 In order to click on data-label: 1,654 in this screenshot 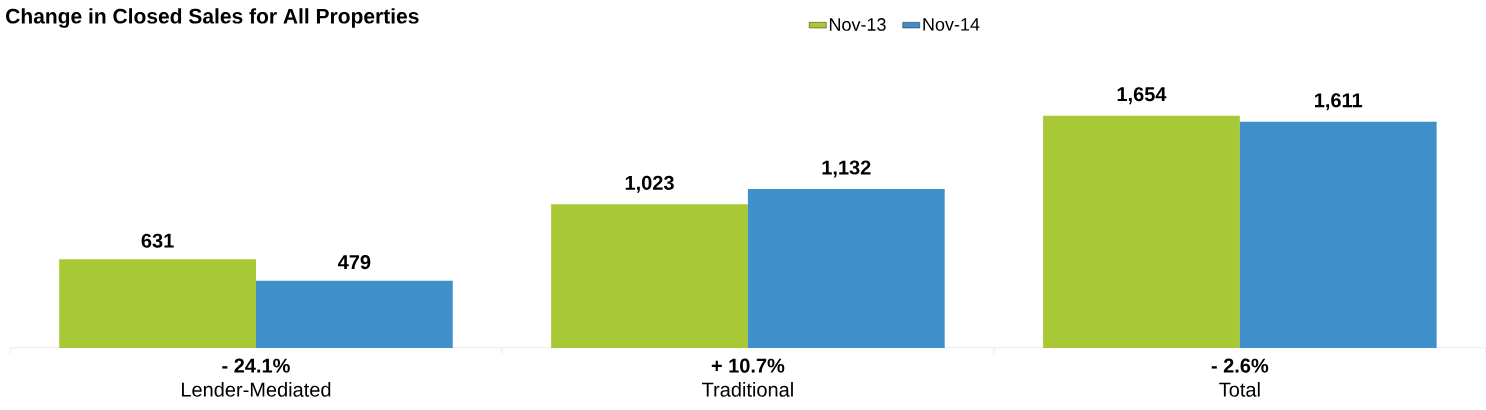, I will do `click(1142, 96)`.